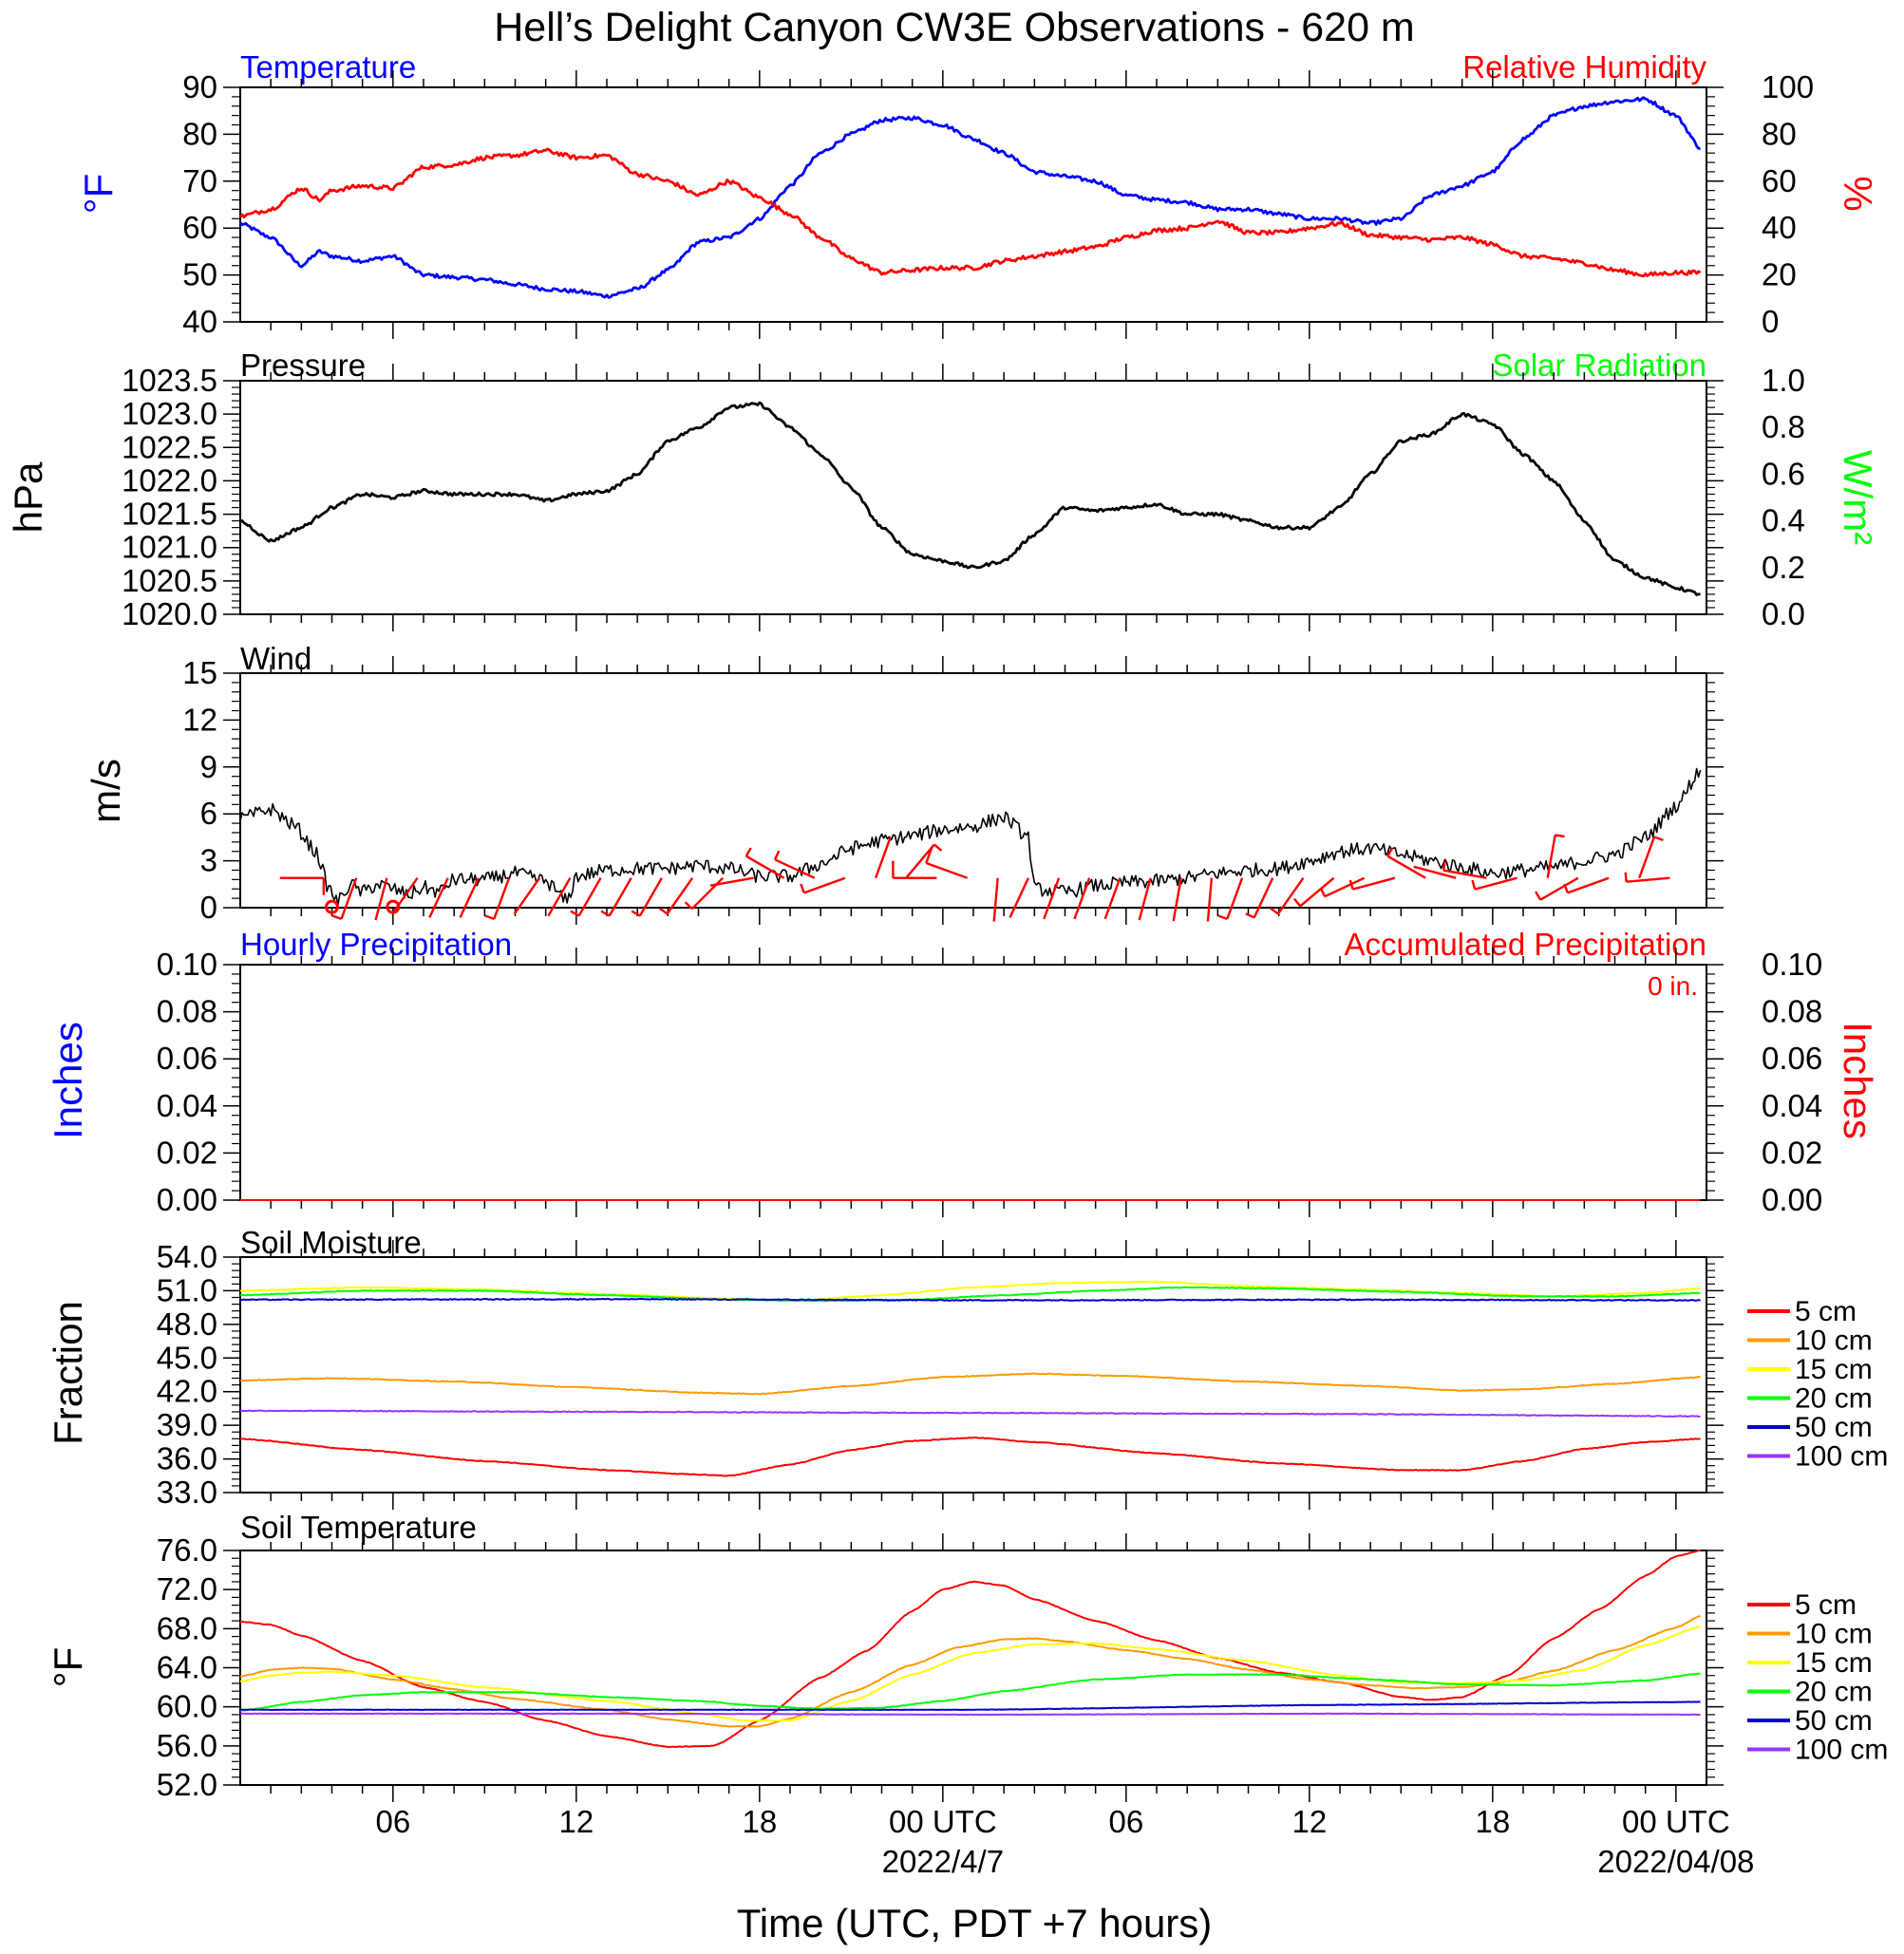  I want to click on ylabel-solar-radiation: W/m², so click(1858, 497).